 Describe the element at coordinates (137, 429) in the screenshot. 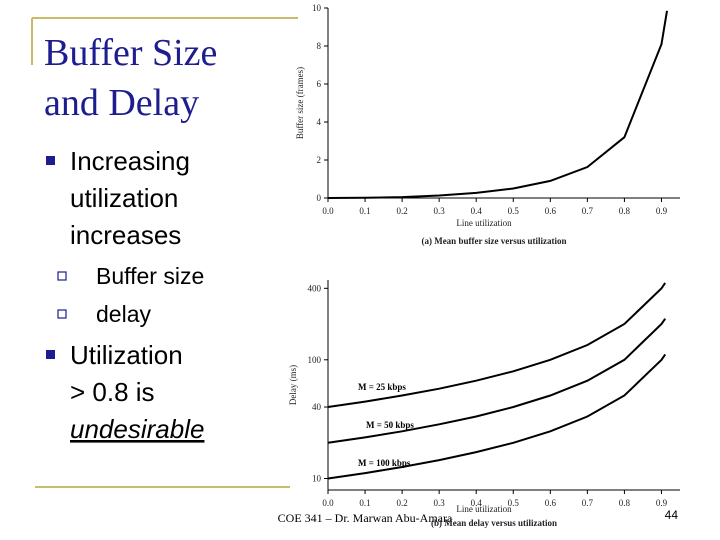

I see `bullet-emphasis: undesirable` at that location.